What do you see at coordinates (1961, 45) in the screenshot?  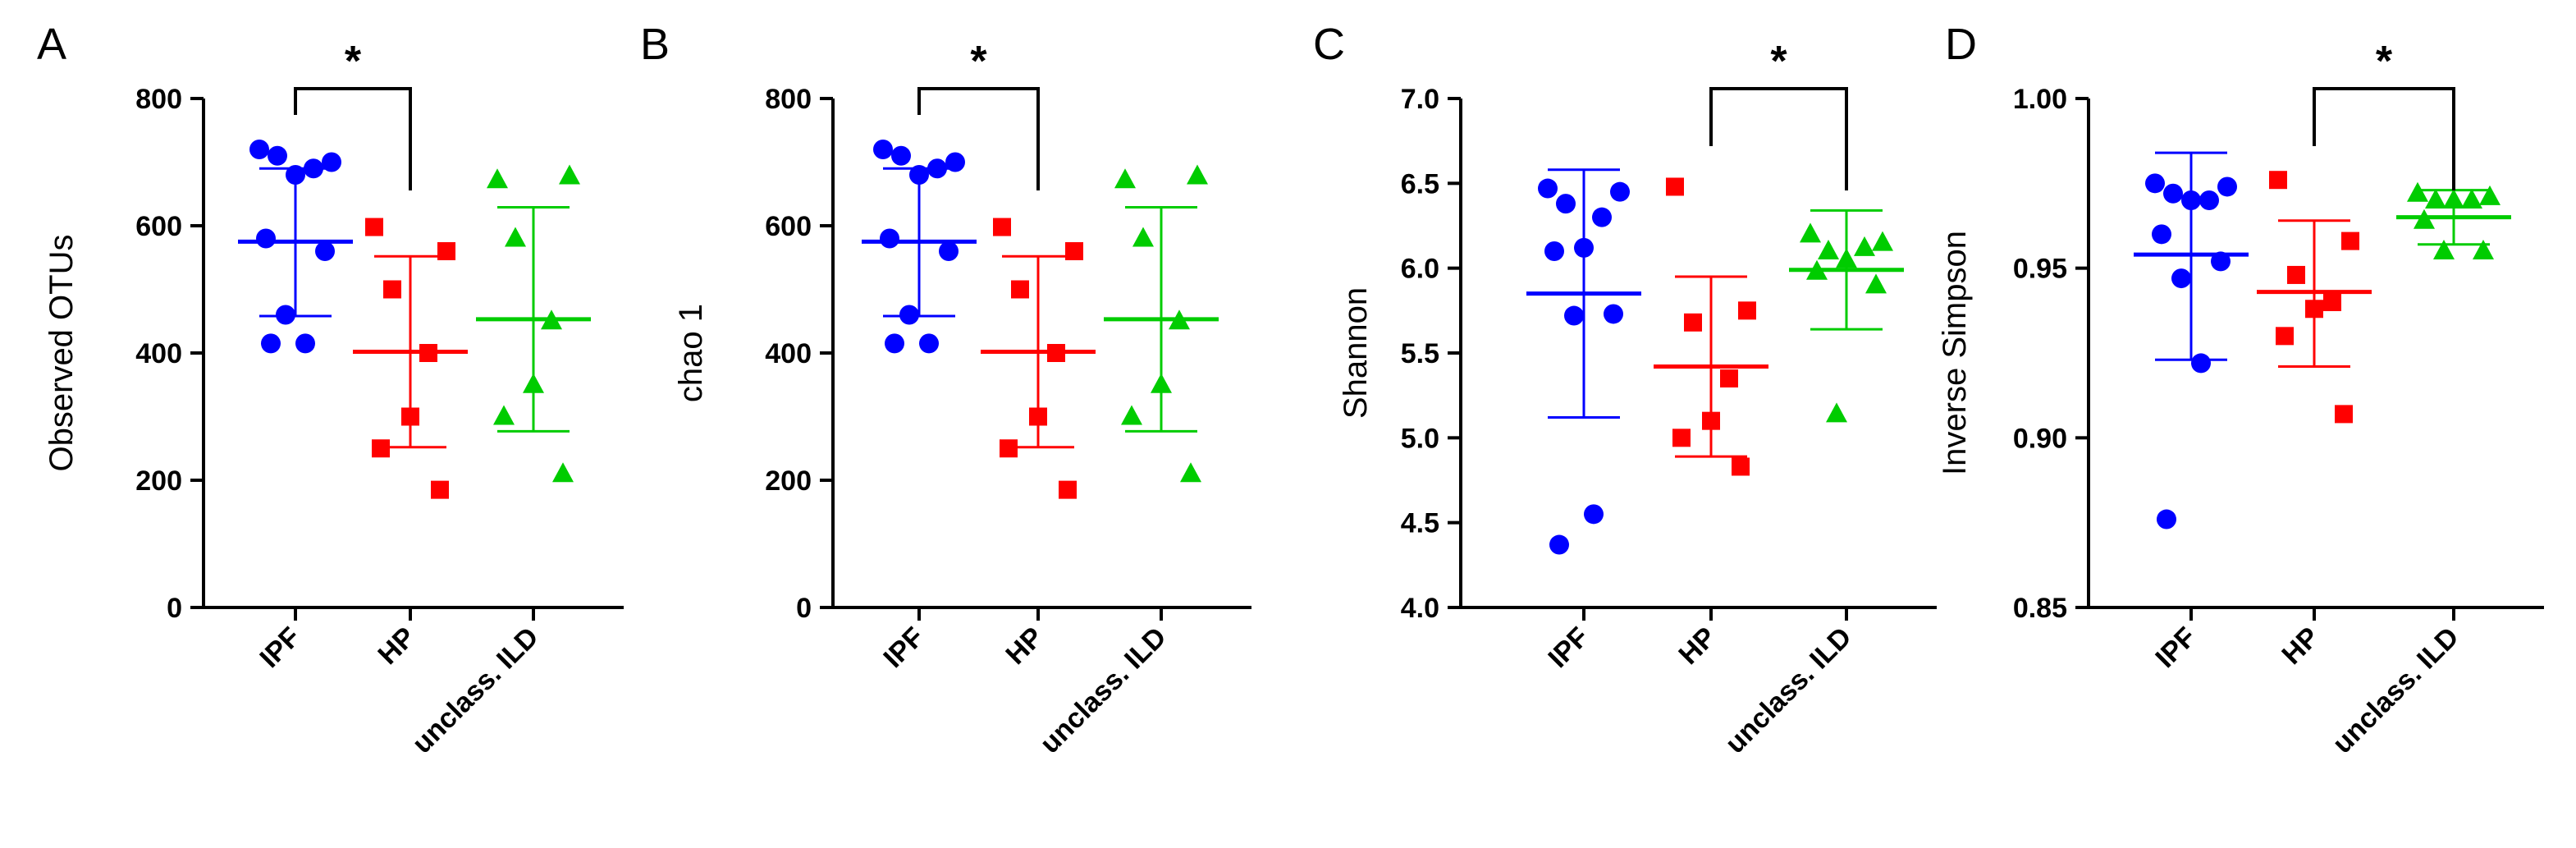 I see `panel-letter: D` at bounding box center [1961, 45].